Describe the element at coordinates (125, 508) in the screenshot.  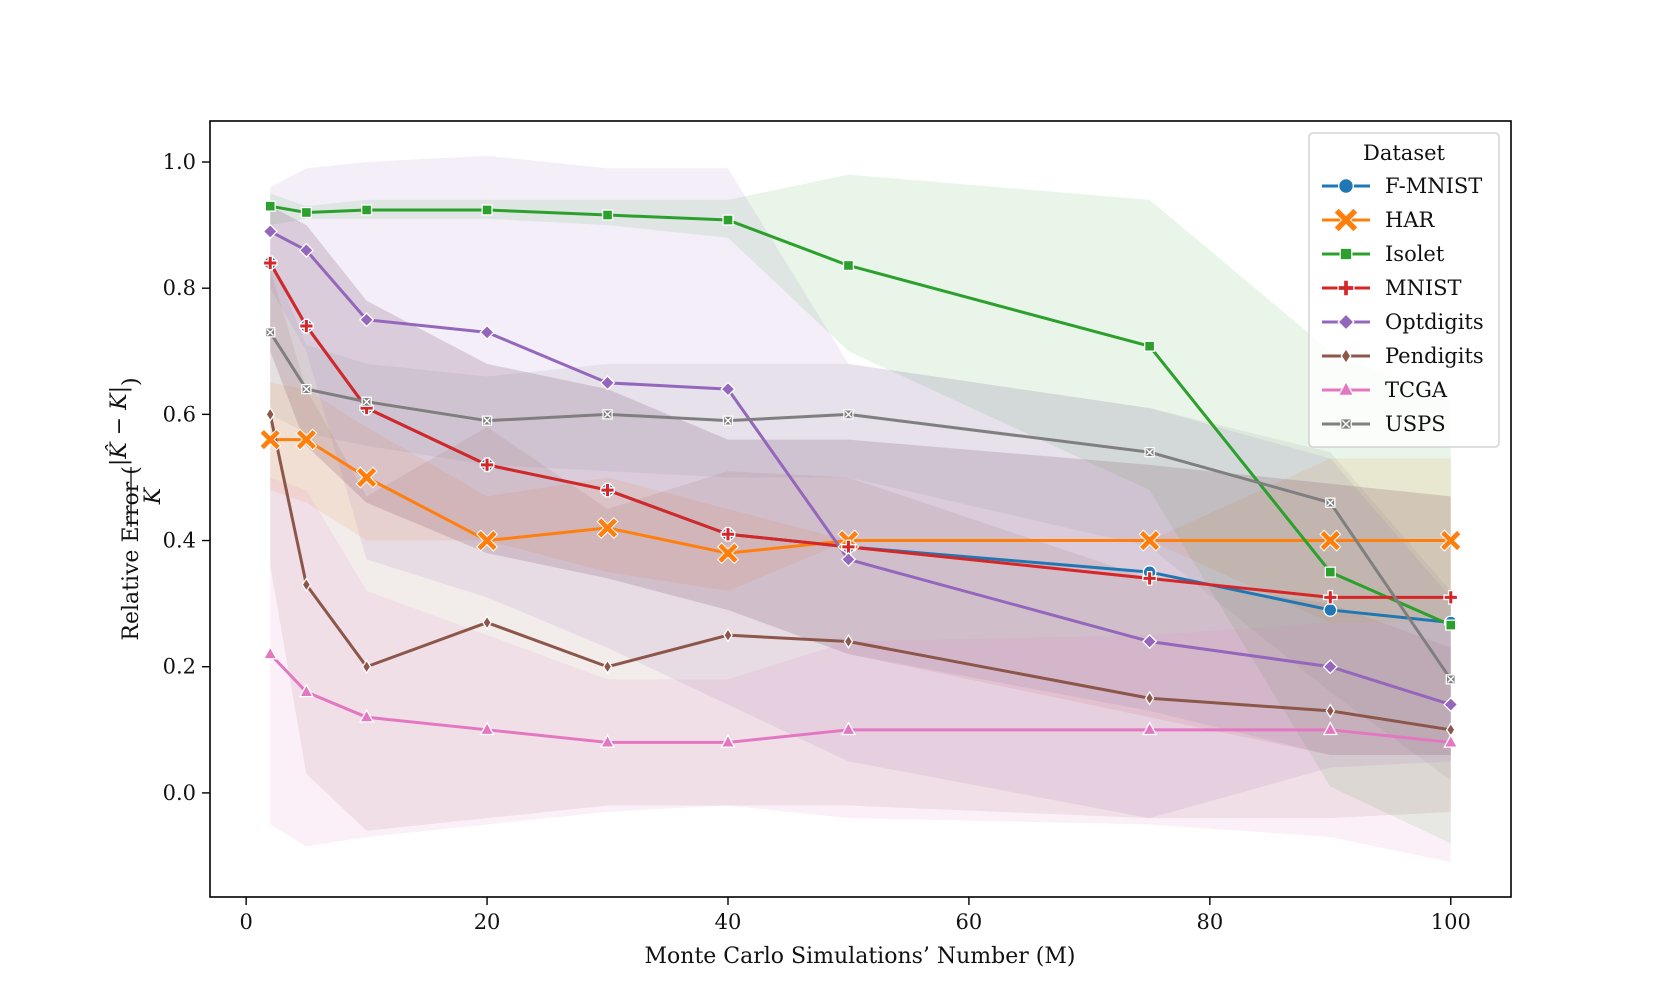
I see `svg-text: Relative Error (|K̂ − K|)` at that location.